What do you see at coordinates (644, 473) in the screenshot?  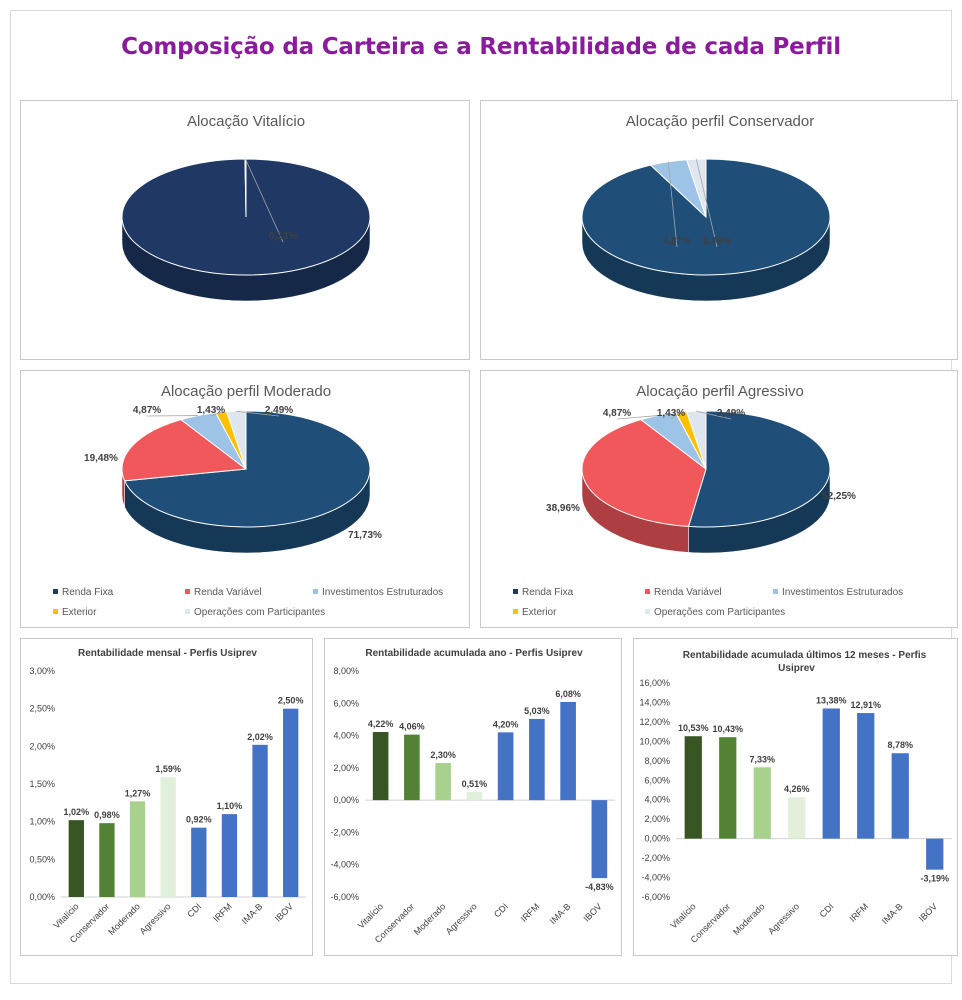 I see `pie-slice-renda-variavel` at bounding box center [644, 473].